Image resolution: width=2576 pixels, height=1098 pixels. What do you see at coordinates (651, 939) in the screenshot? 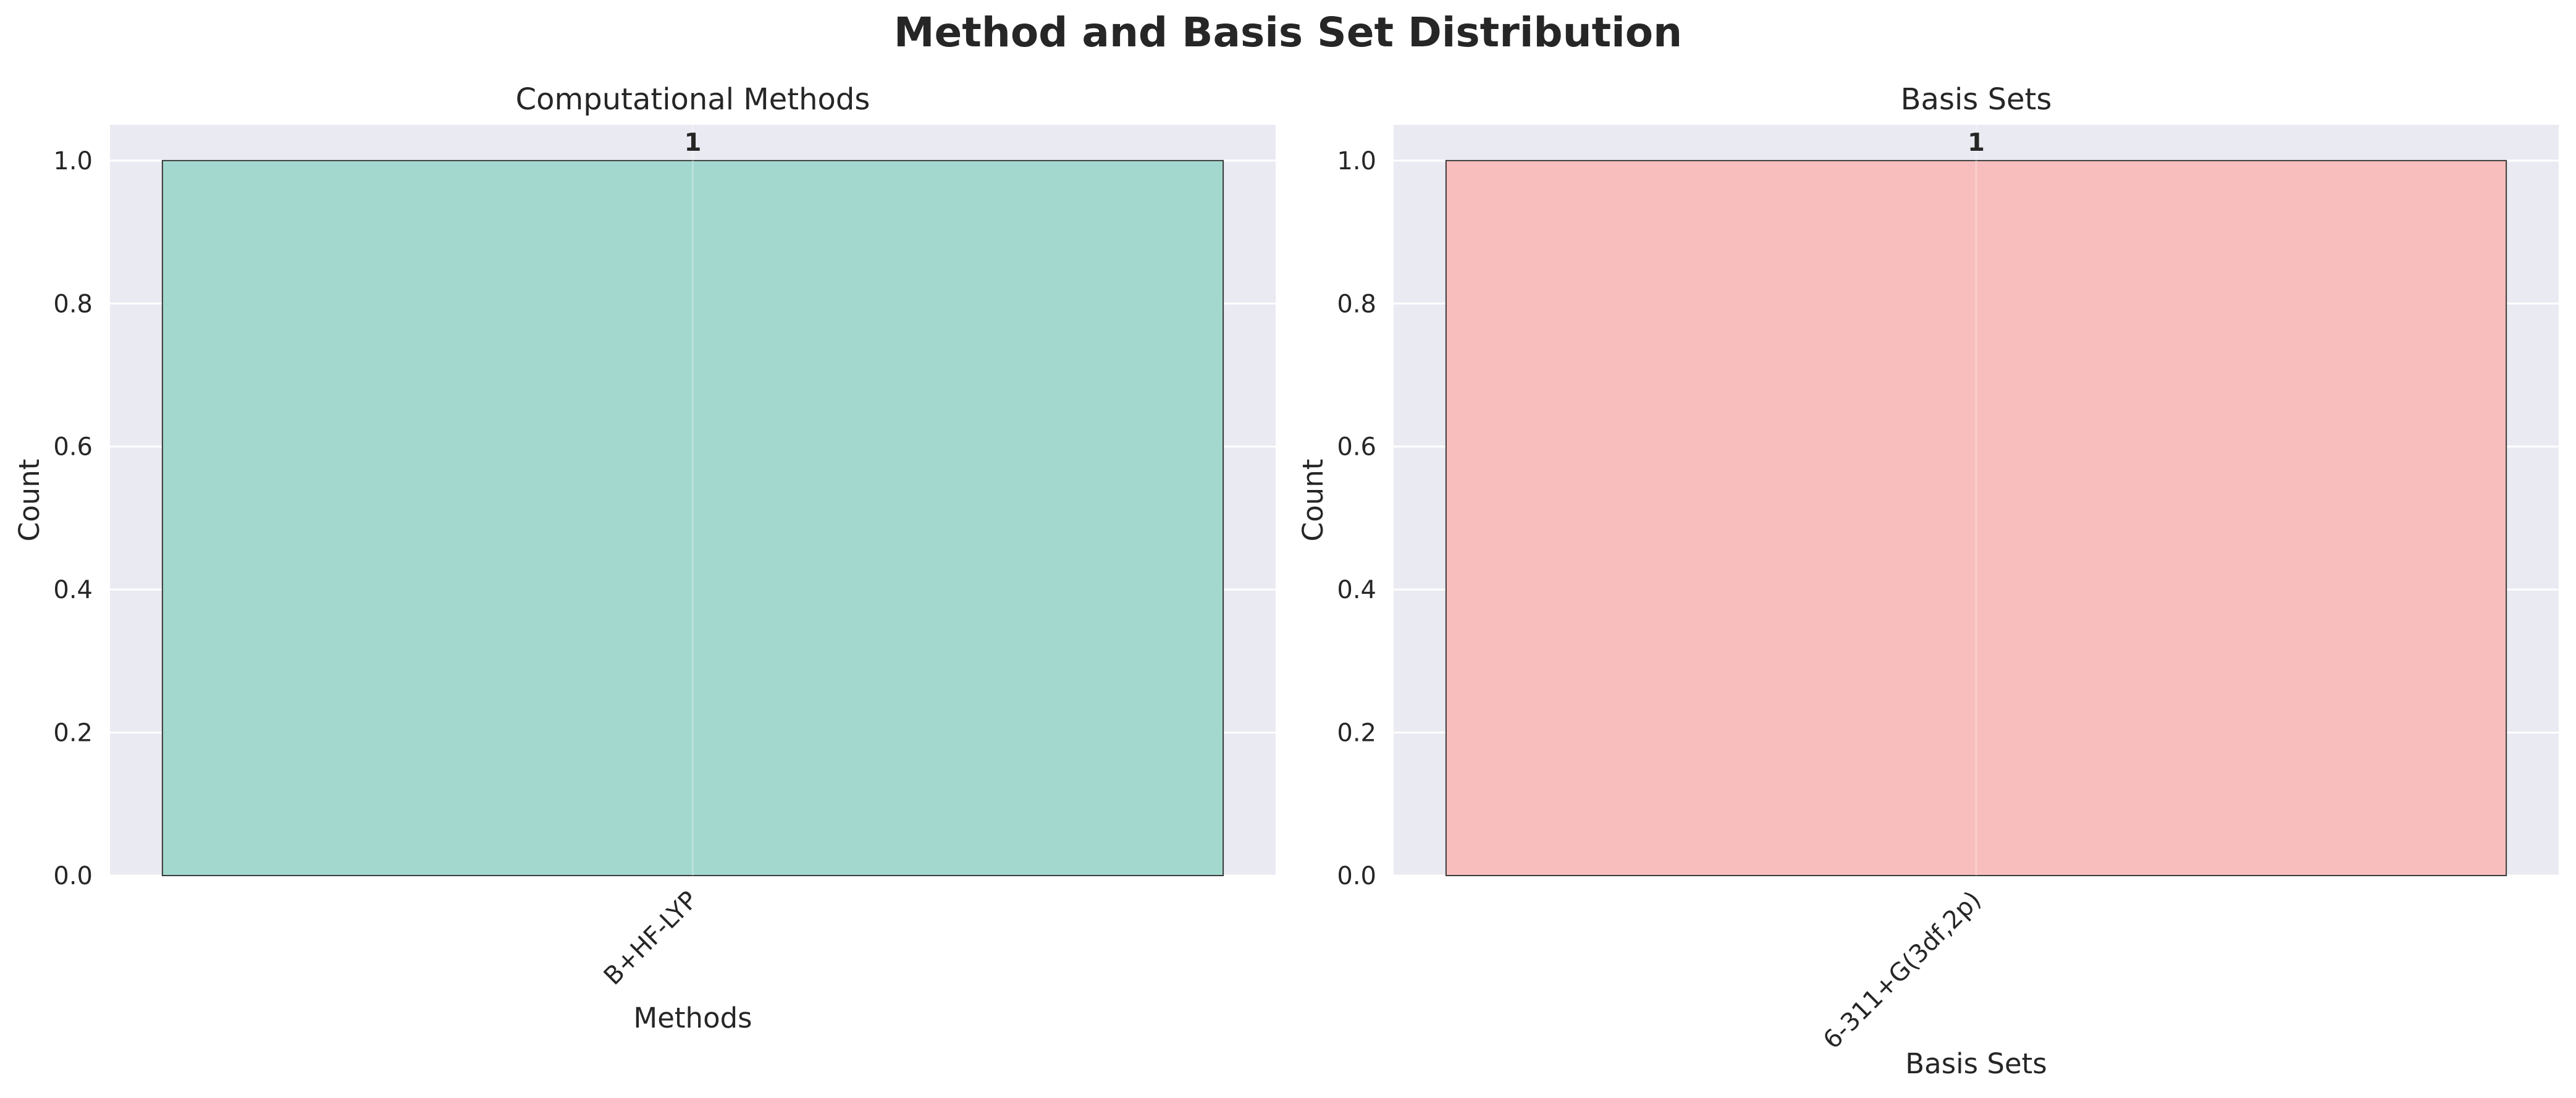
I see `x-tick-label: B+HF-LYP` at bounding box center [651, 939].